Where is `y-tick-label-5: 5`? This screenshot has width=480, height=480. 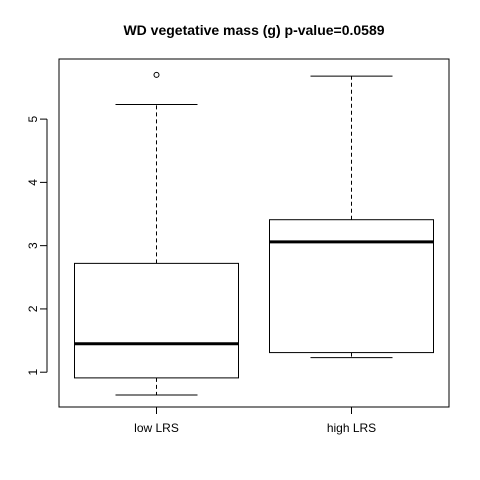 y-tick-label-5: 5 is located at coordinates (33, 118).